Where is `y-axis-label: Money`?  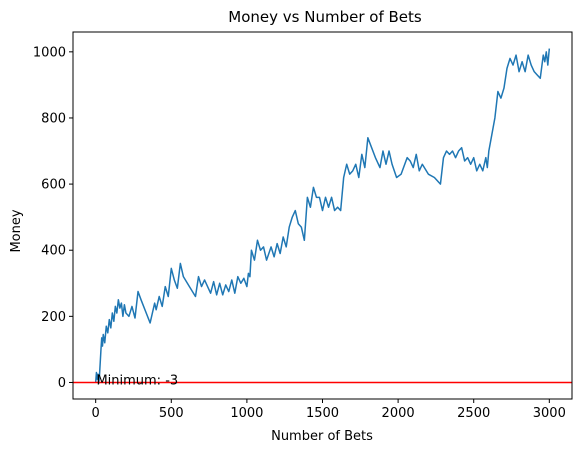
y-axis-label: Money is located at coordinates (16, 230).